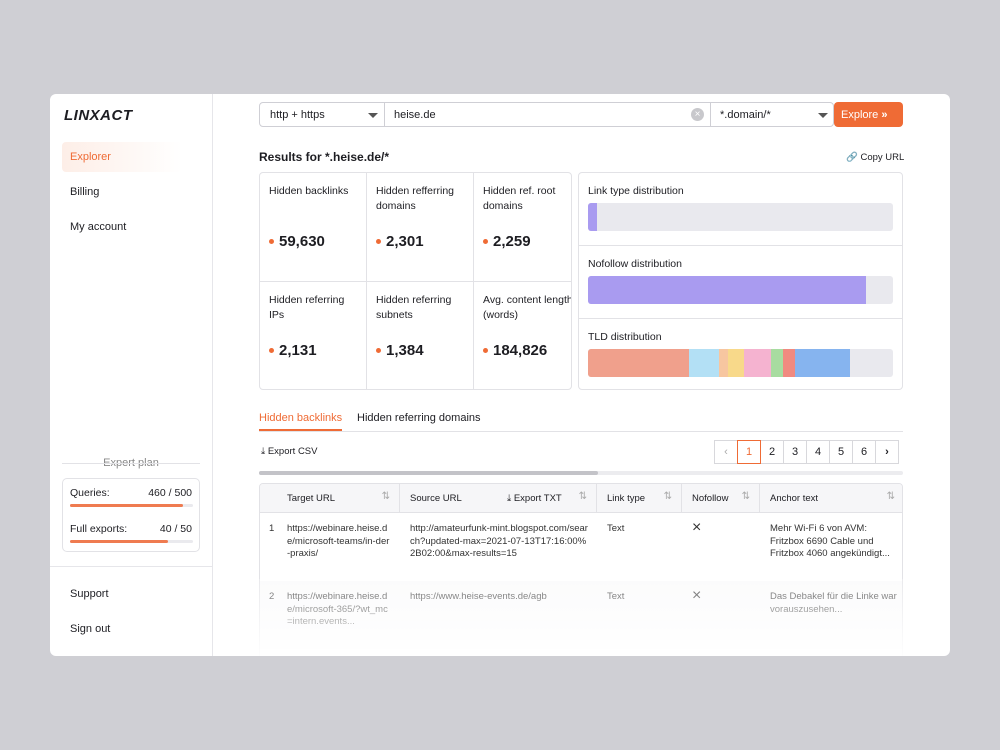  What do you see at coordinates (745, 115) in the screenshot?
I see `scope-select: *.domain/*` at bounding box center [745, 115].